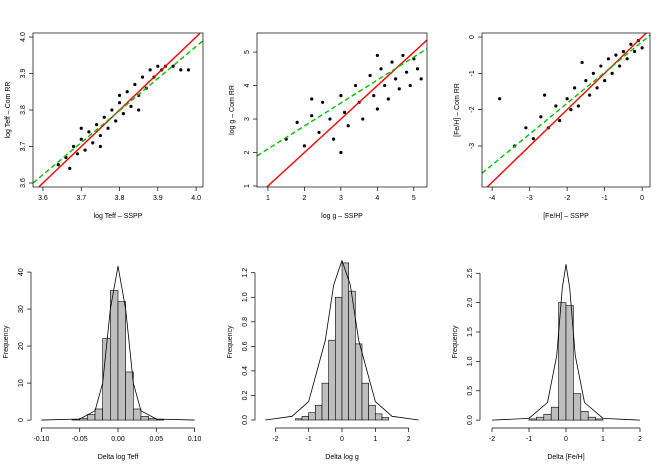 This screenshot has width=672, height=466. What do you see at coordinates (472, 146) in the screenshot?
I see `y-tick-label: -3` at bounding box center [472, 146].